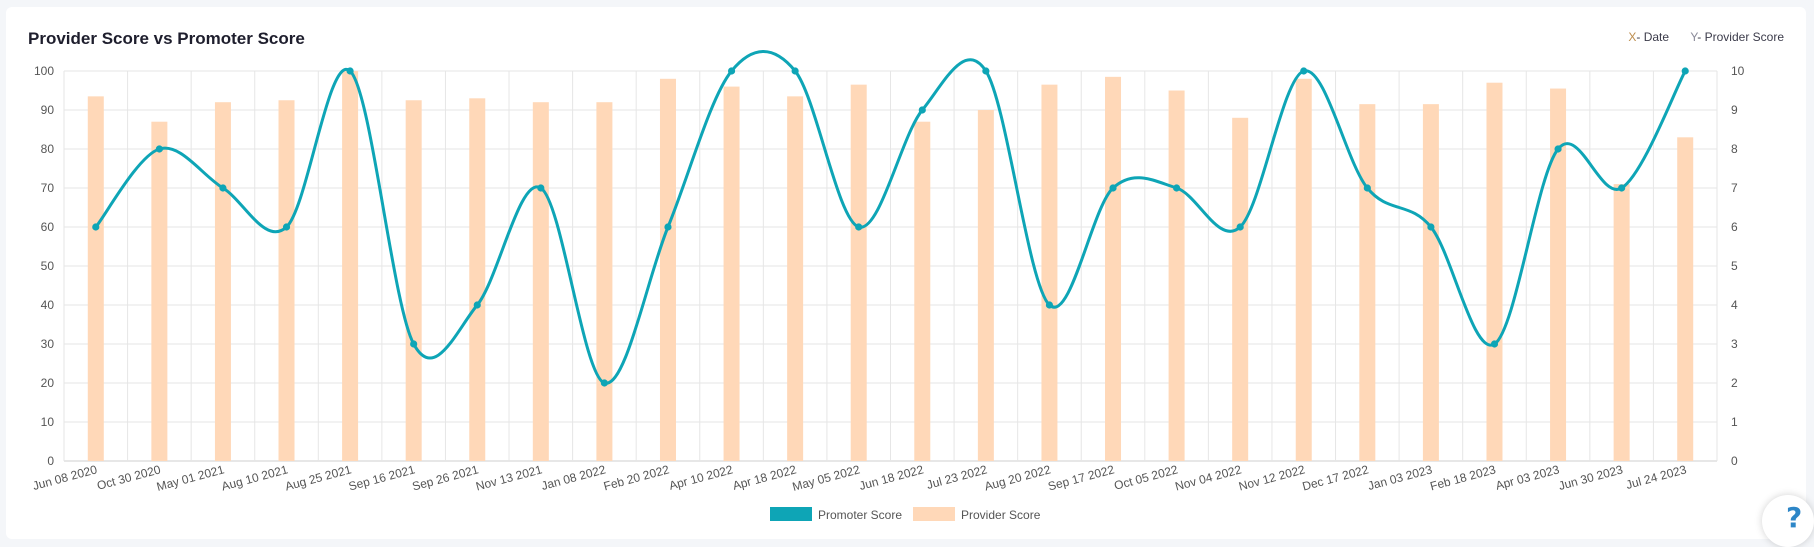 Image resolution: width=1814 pixels, height=547 pixels. I want to click on right-tick-label: 6, so click(1734, 227).